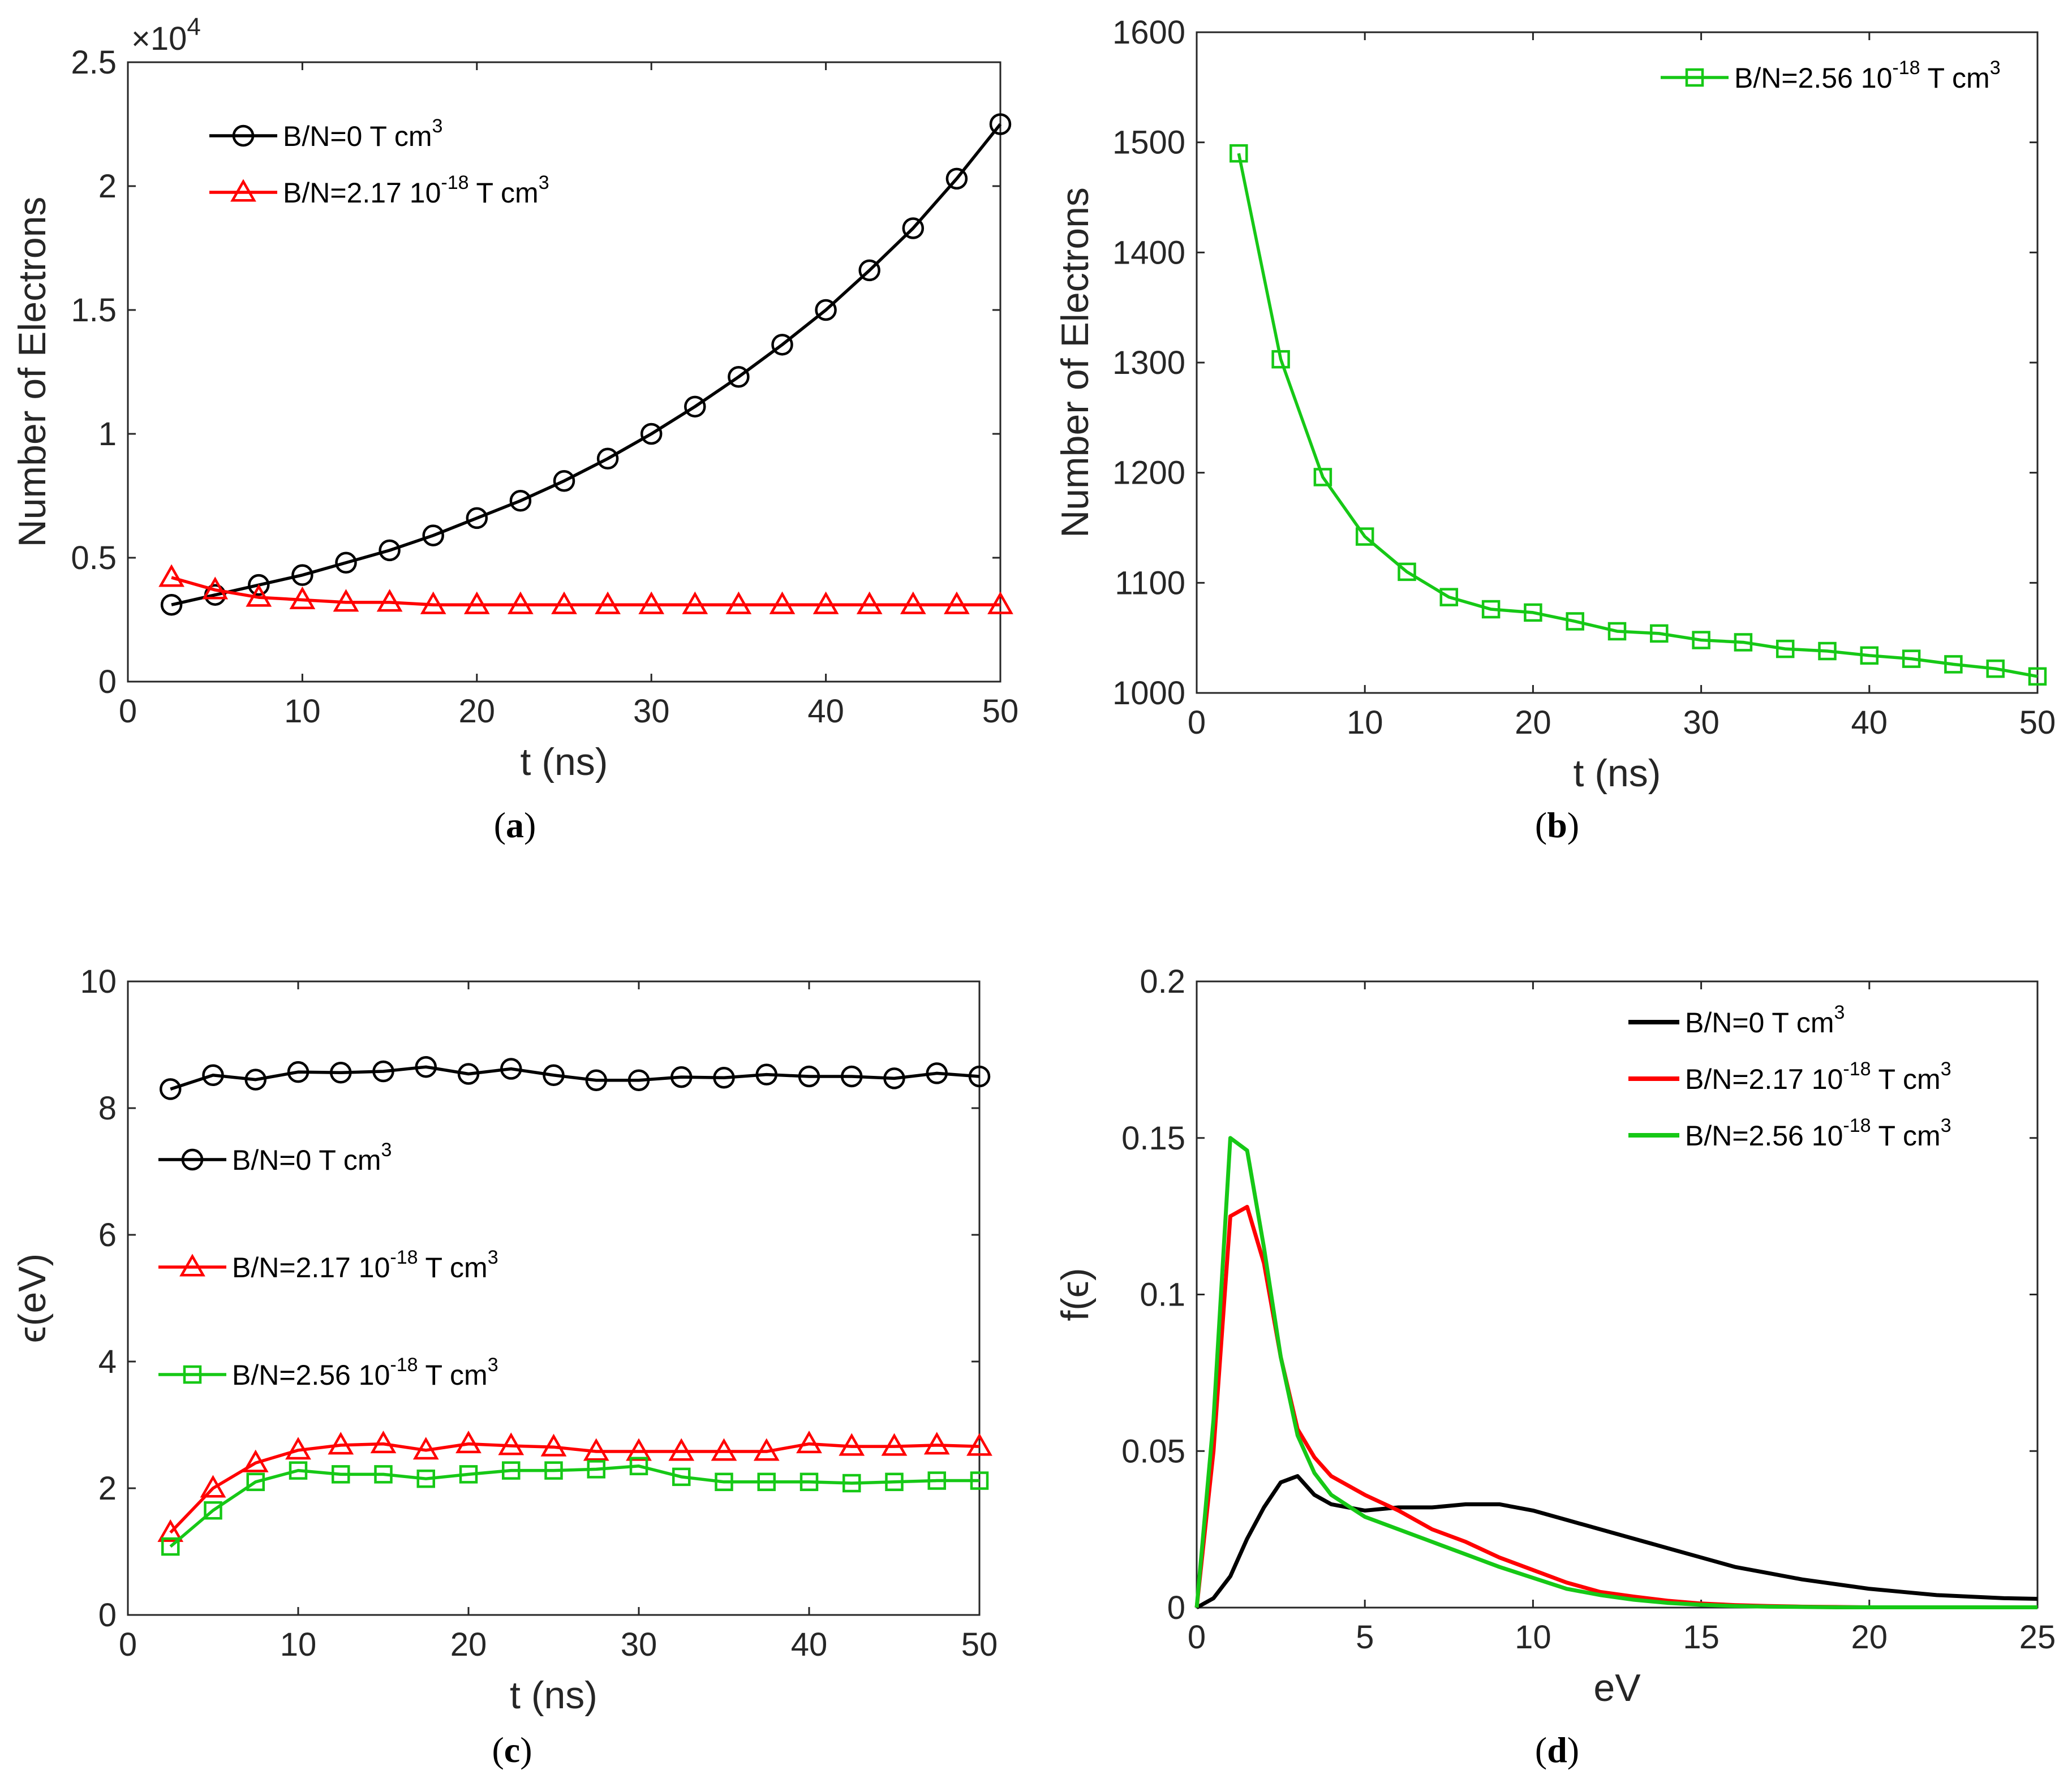 The image size is (2072, 1792). What do you see at coordinates (1148, 693) in the screenshot?
I see `y-tick-label: 1000` at bounding box center [1148, 693].